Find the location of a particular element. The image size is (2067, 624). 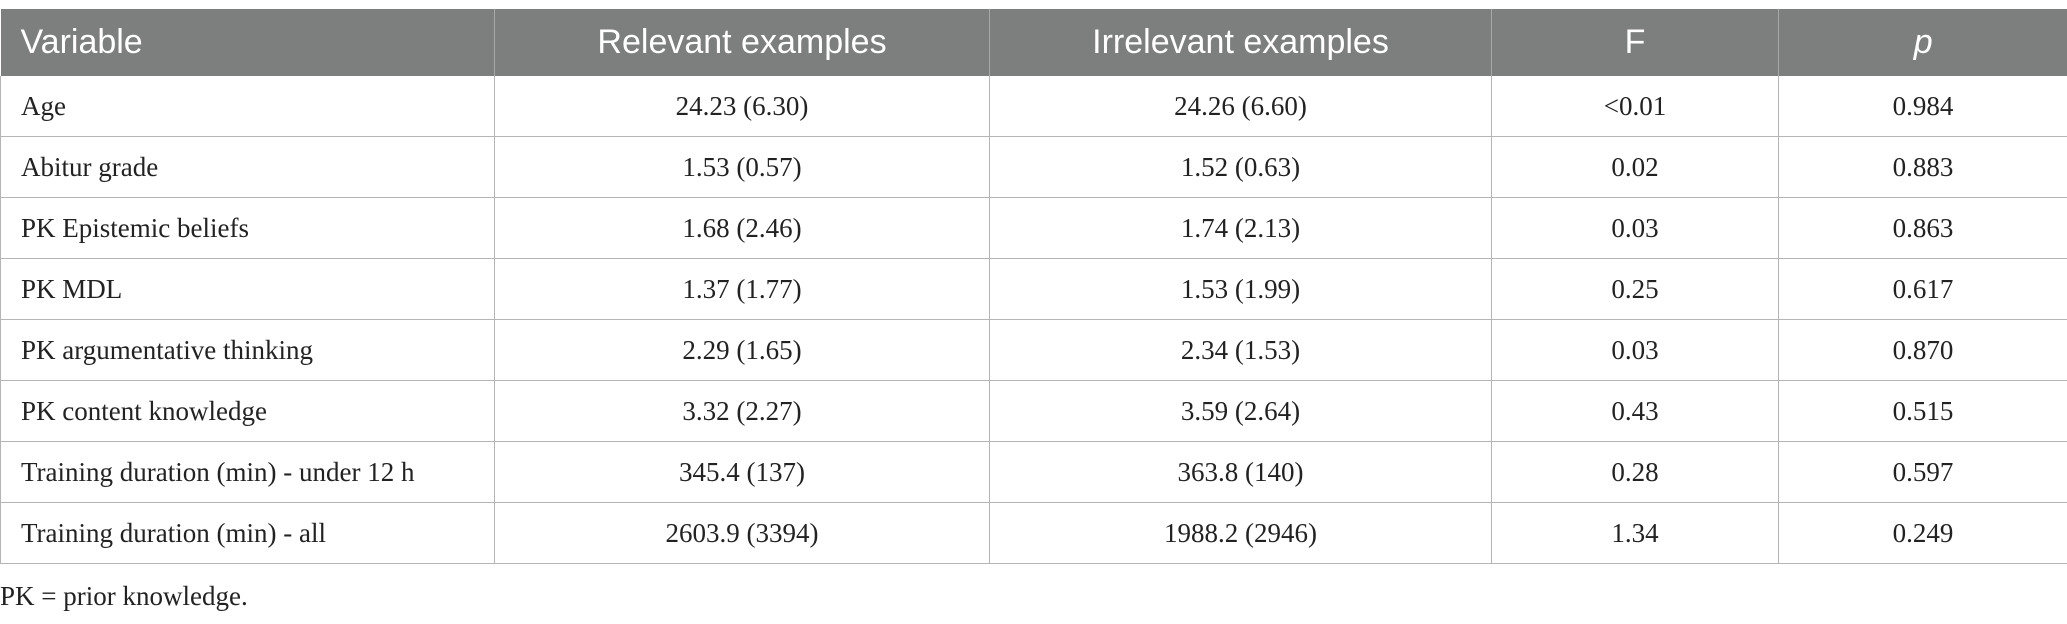

table-cell: PK Epistemic beliefs is located at coordinates (247, 228).